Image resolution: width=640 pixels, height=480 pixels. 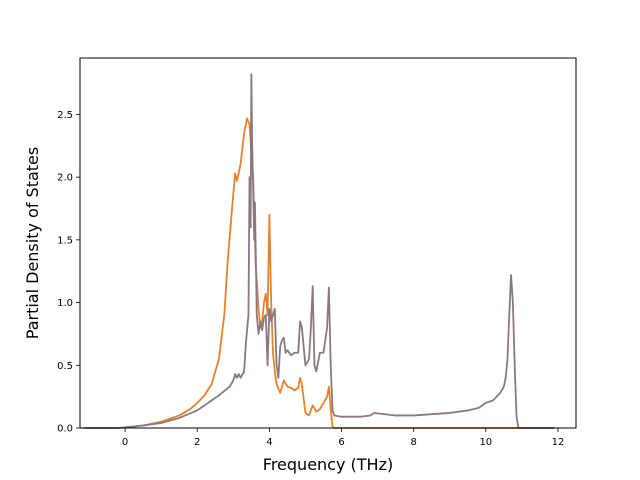 What do you see at coordinates (65, 115) in the screenshot?
I see `y-tick-label: 2.5` at bounding box center [65, 115].